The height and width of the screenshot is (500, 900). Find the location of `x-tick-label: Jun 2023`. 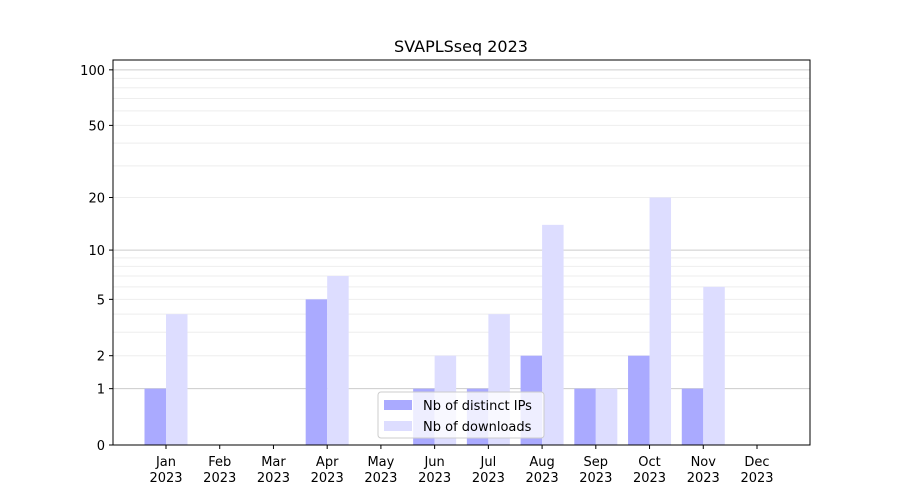

x-tick-label: Jun 2023 is located at coordinates (434, 470).